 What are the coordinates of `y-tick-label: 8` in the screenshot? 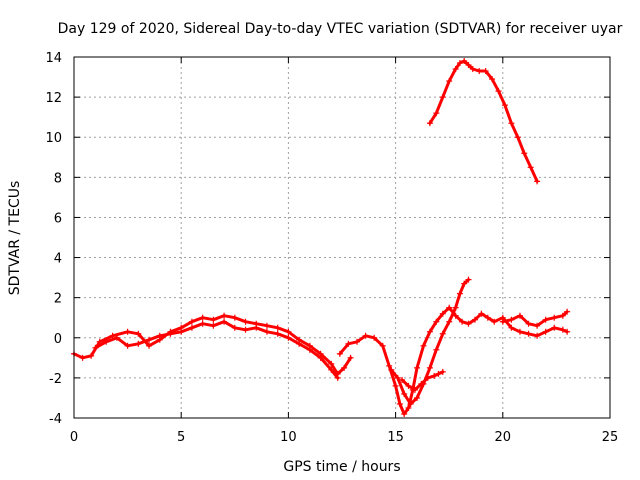 It's located at (58, 178).